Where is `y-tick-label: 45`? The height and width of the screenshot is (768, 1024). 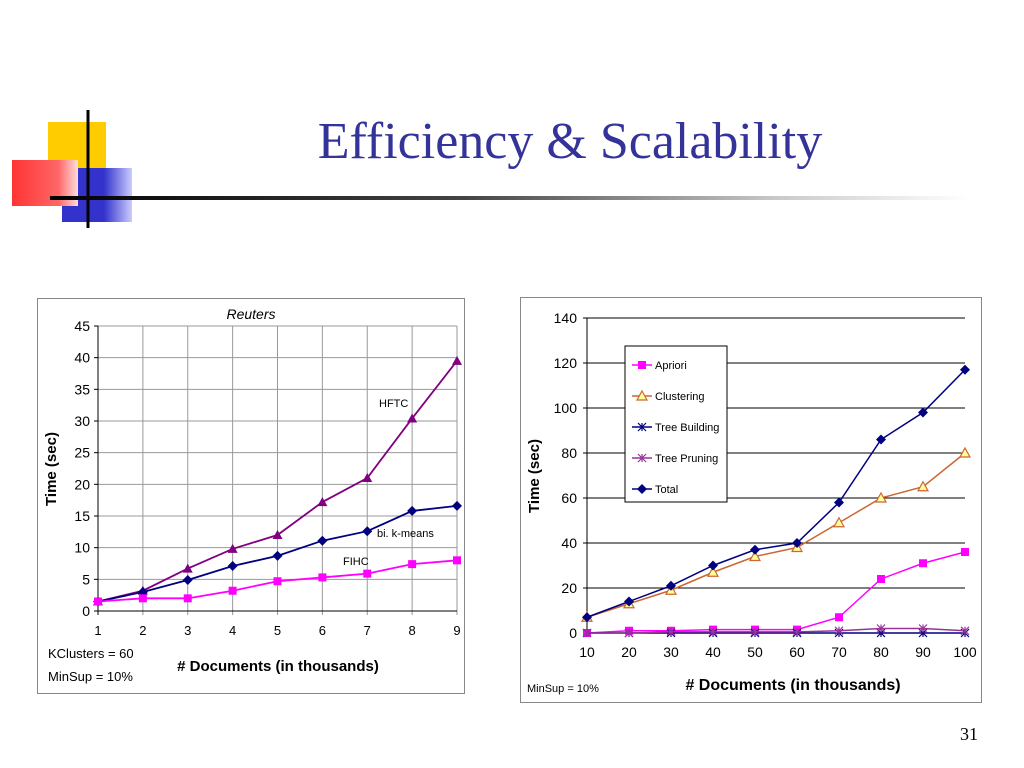 y-tick-label: 45 is located at coordinates (82, 326).